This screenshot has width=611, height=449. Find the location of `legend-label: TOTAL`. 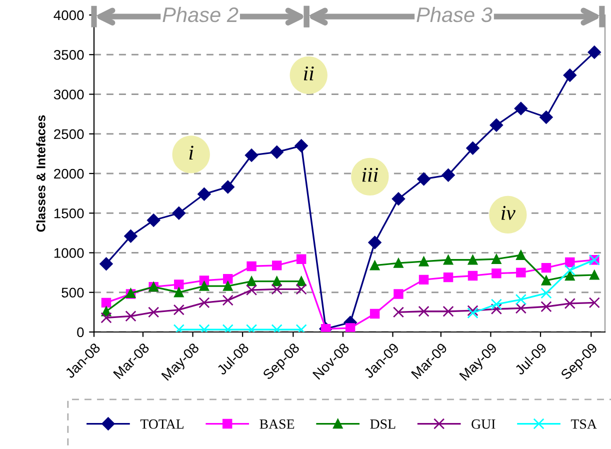

legend-label: TOTAL is located at coordinates (162, 424).